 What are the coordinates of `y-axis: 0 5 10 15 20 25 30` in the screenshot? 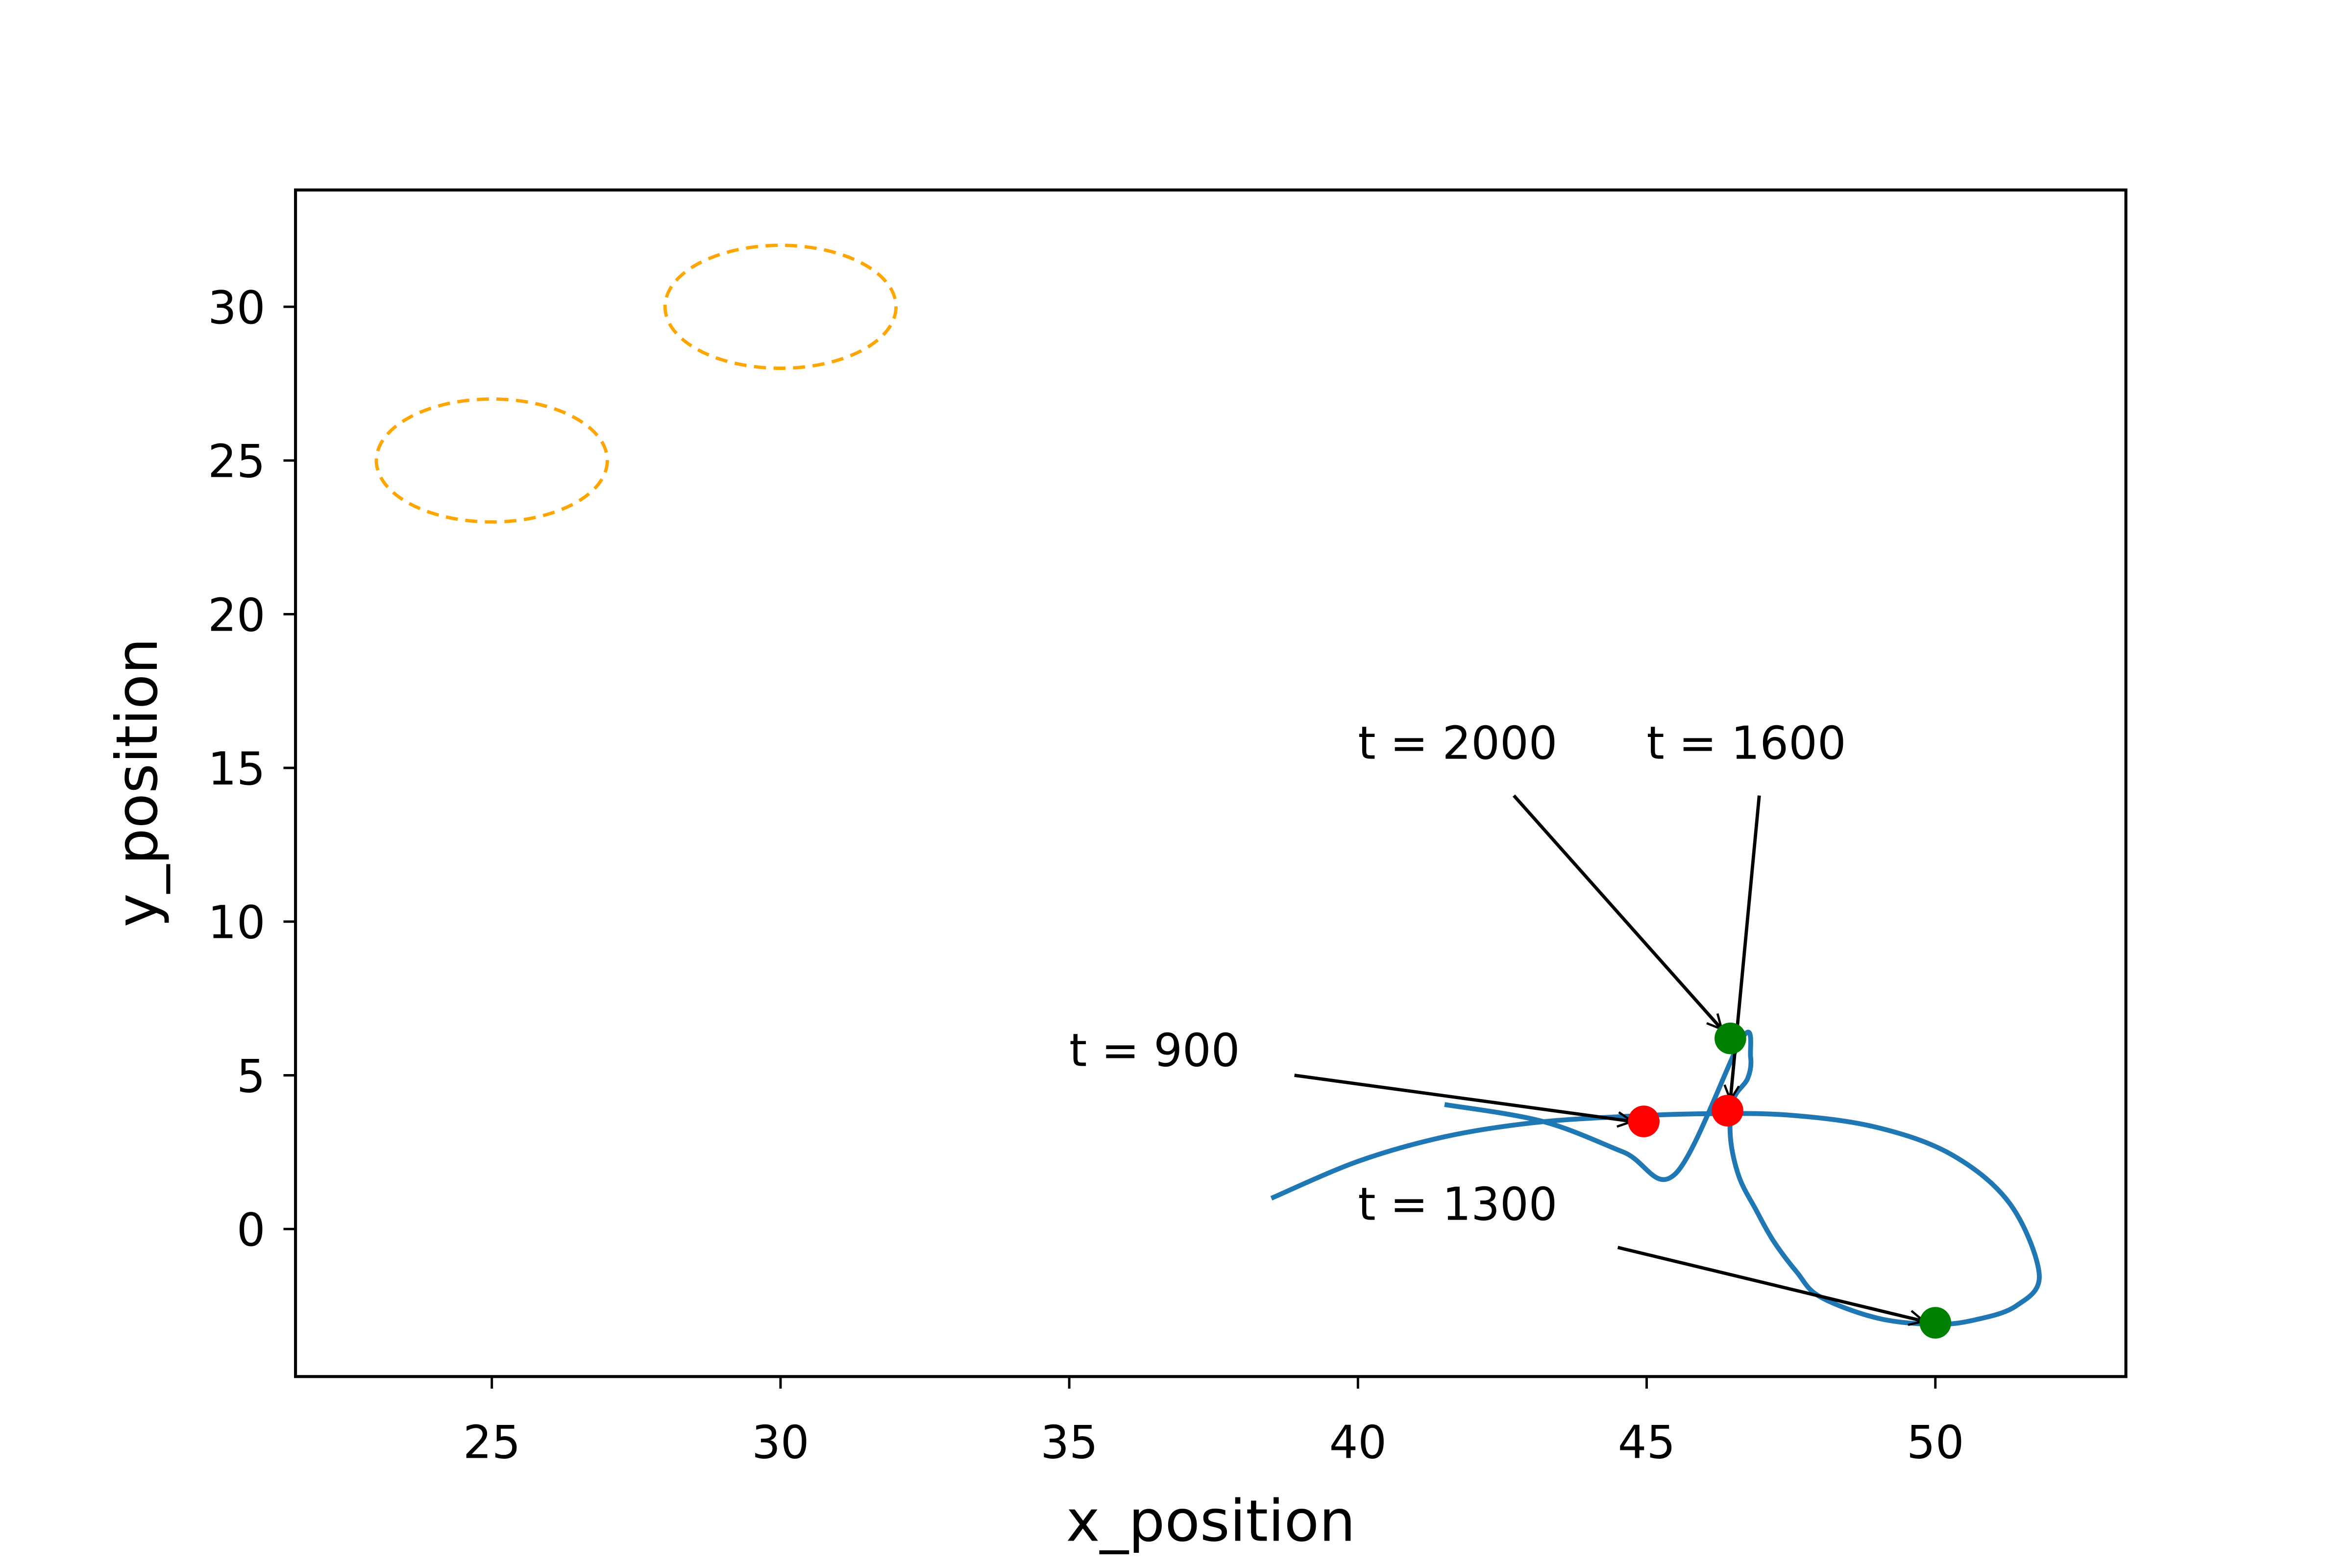 It's located at (252, 768).